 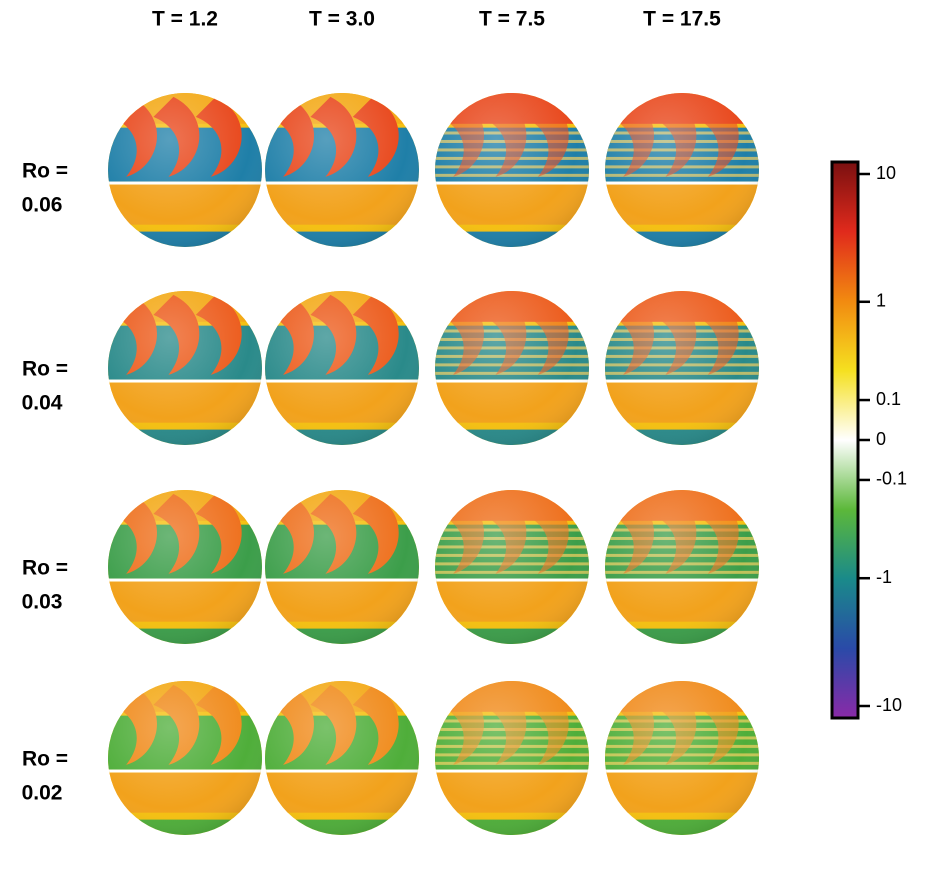 I want to click on colorbar-tick-label: 0, so click(x=881, y=439).